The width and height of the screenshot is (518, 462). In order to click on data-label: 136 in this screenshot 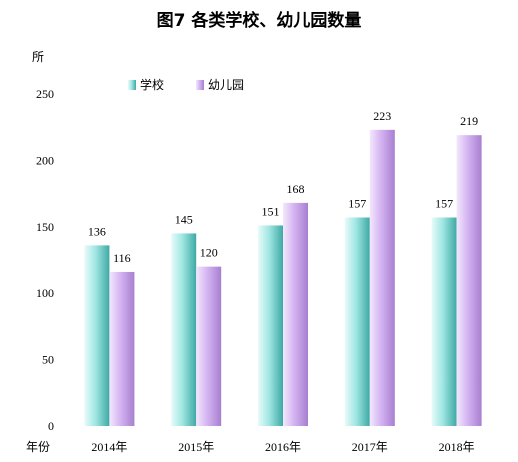, I will do `click(97, 231)`.